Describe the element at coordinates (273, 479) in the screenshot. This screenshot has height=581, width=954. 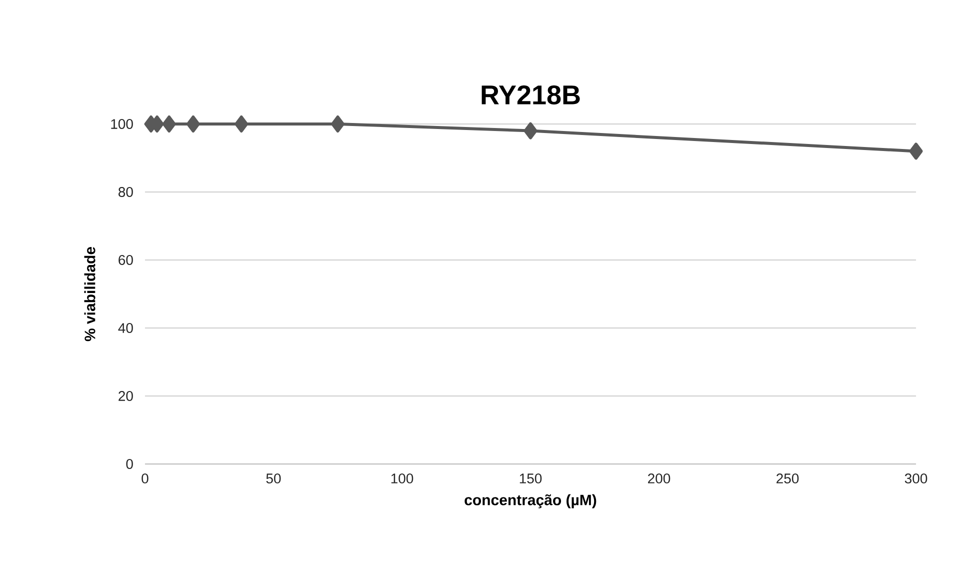
I see `x-tick-label: 50` at that location.